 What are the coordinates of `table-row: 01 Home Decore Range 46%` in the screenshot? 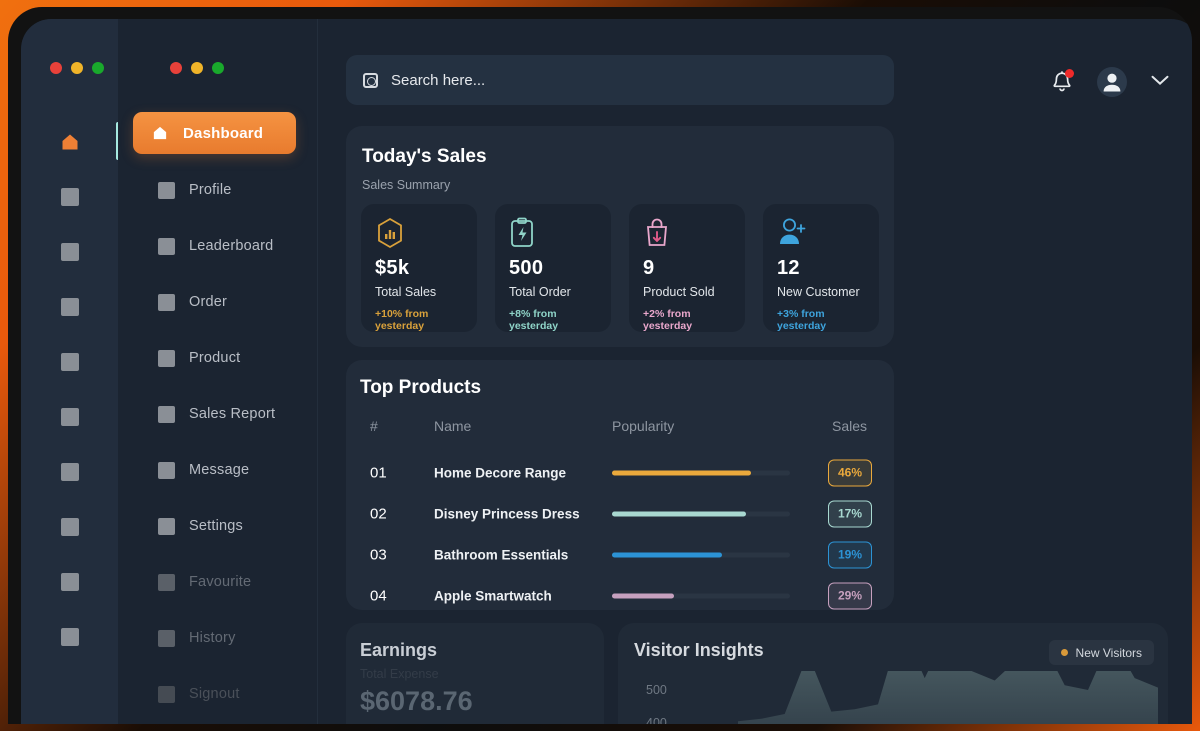 It's located at (620, 472).